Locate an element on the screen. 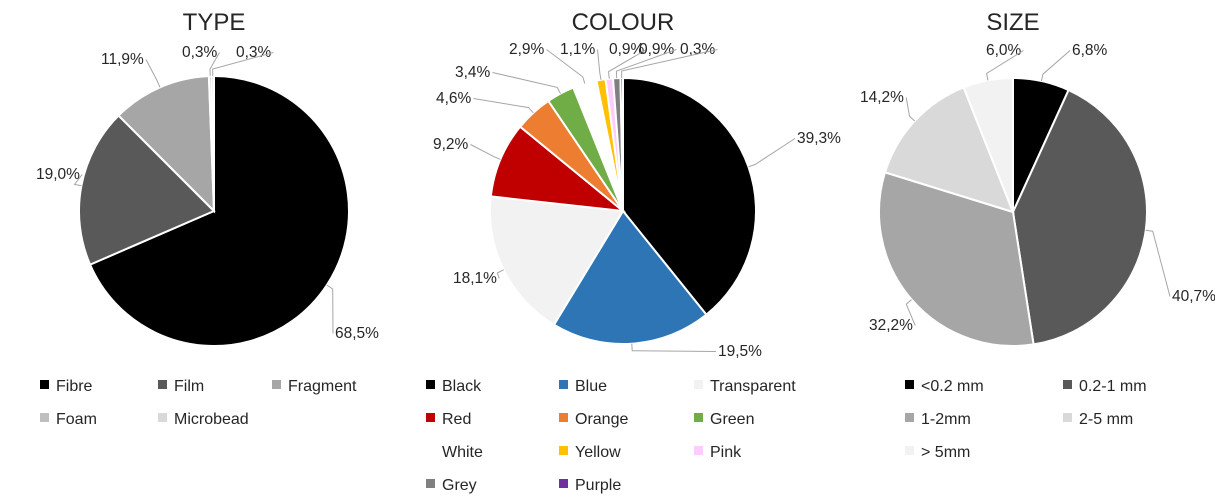 The width and height of the screenshot is (1215, 502). colour-data-label-orange: 4,6% is located at coordinates (454, 98).